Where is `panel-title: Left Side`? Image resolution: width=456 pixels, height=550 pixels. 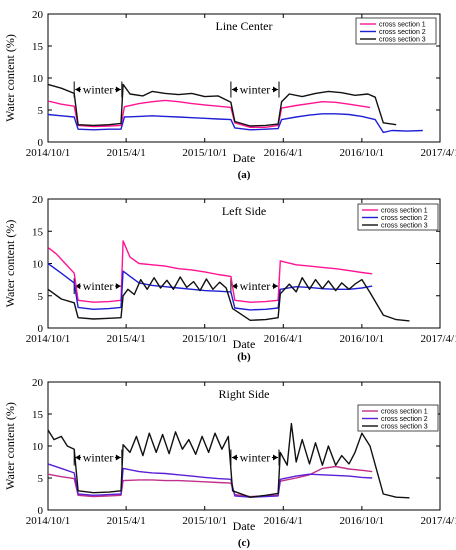
panel-title: Left Side is located at coordinates (244, 211).